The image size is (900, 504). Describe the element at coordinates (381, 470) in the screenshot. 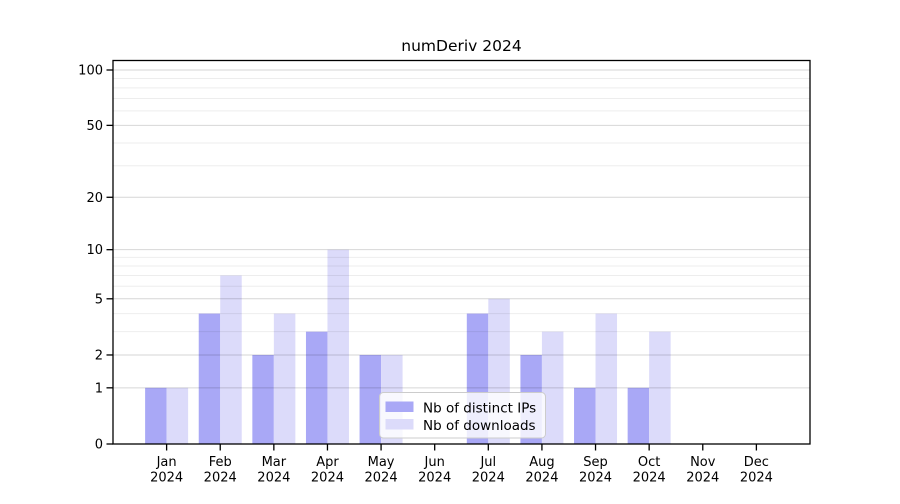

I see `x-tick-label: May 2024` at that location.